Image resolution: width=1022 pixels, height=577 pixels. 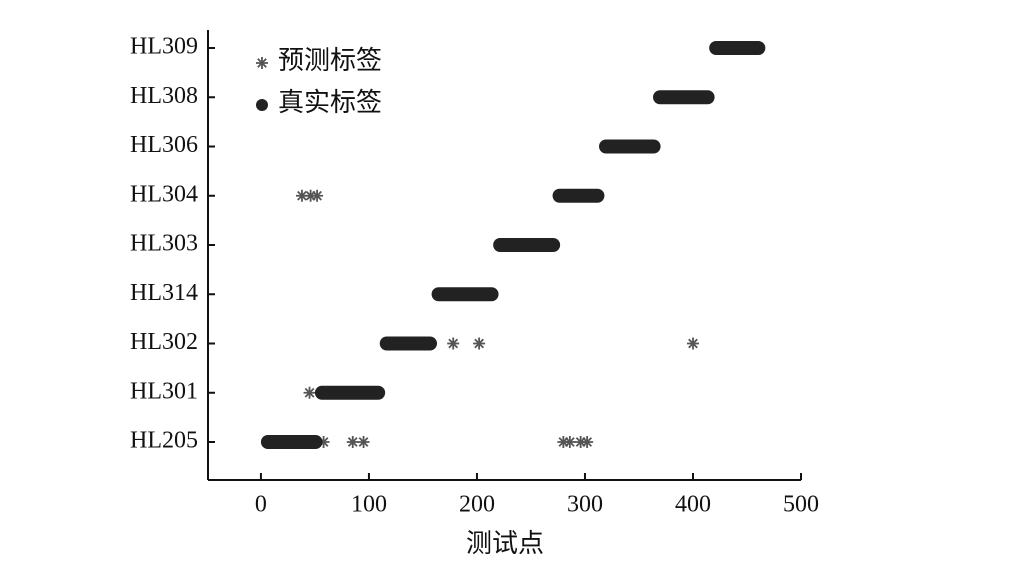 I want to click on y-tick-label: HL314, so click(x=164, y=293).